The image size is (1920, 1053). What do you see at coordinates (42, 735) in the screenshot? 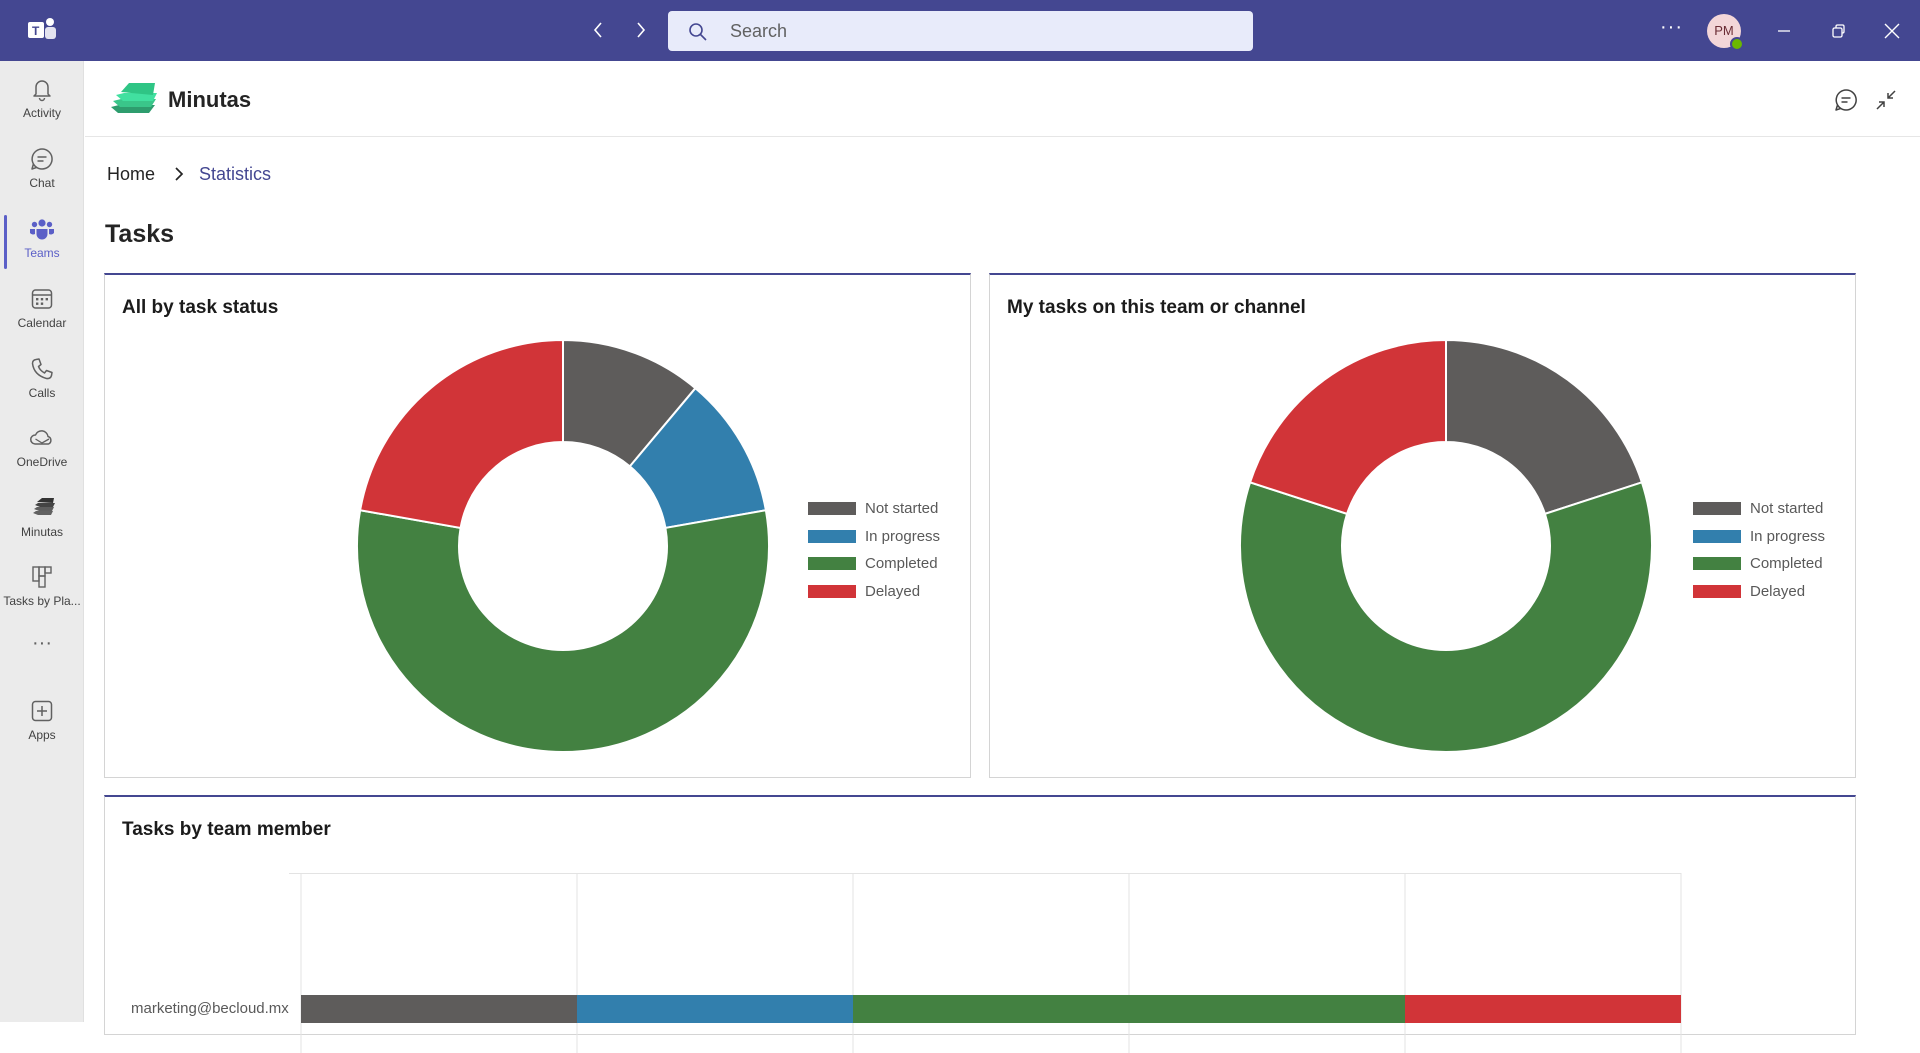
I see `rail-item-label: Apps` at bounding box center [42, 735].